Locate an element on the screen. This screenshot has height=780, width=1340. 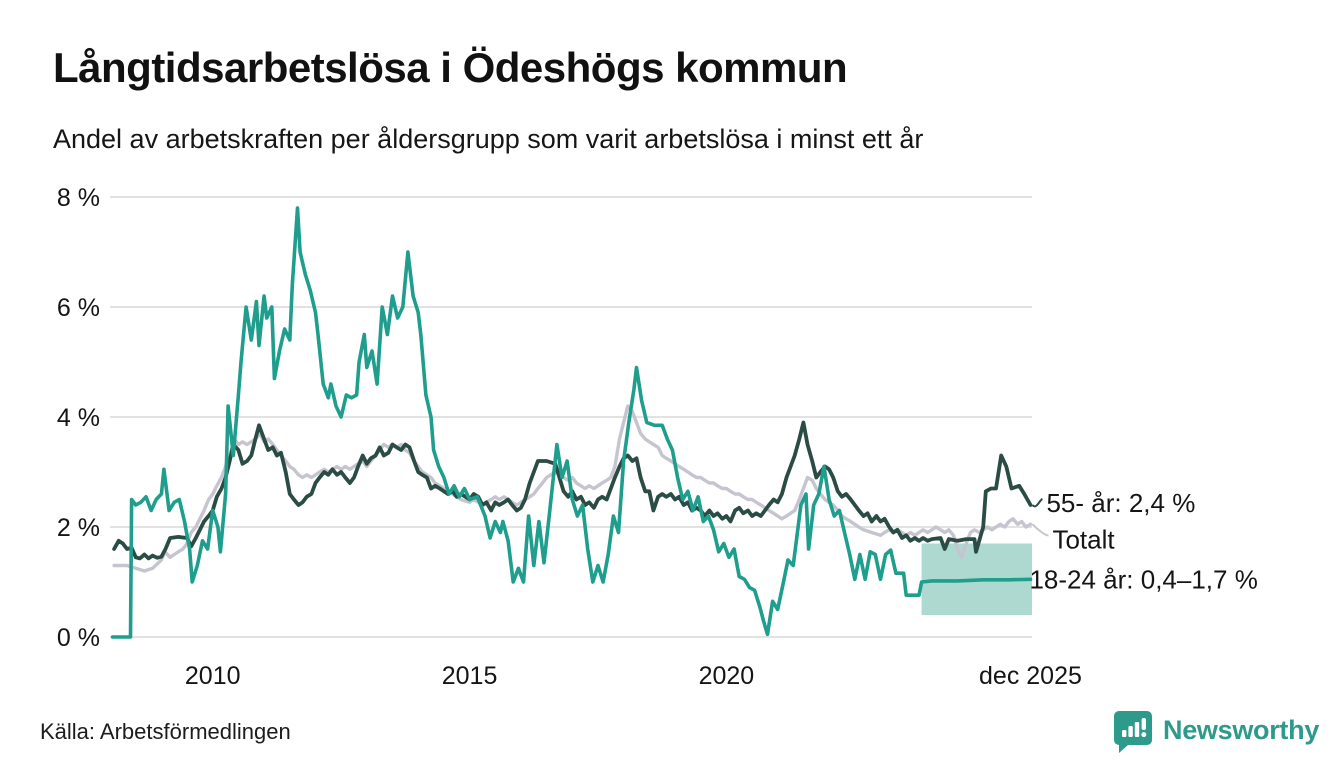
newsworthy-logo: Newsworthy is located at coordinates (1215, 730).